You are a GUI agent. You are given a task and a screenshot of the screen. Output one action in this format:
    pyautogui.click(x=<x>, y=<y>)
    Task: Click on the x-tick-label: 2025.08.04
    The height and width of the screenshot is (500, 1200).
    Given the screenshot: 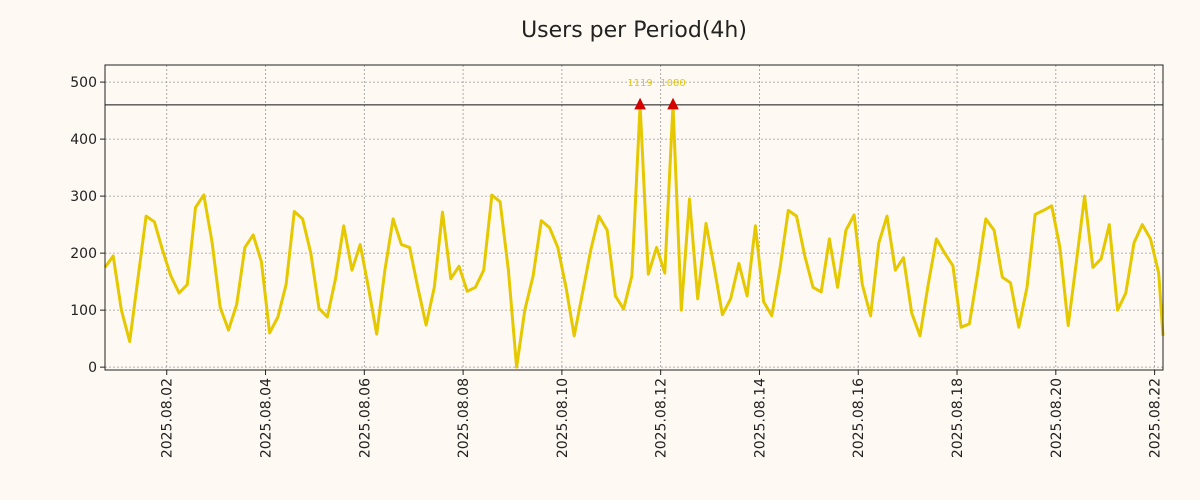 What is the action you would take?
    pyautogui.click(x=267, y=418)
    